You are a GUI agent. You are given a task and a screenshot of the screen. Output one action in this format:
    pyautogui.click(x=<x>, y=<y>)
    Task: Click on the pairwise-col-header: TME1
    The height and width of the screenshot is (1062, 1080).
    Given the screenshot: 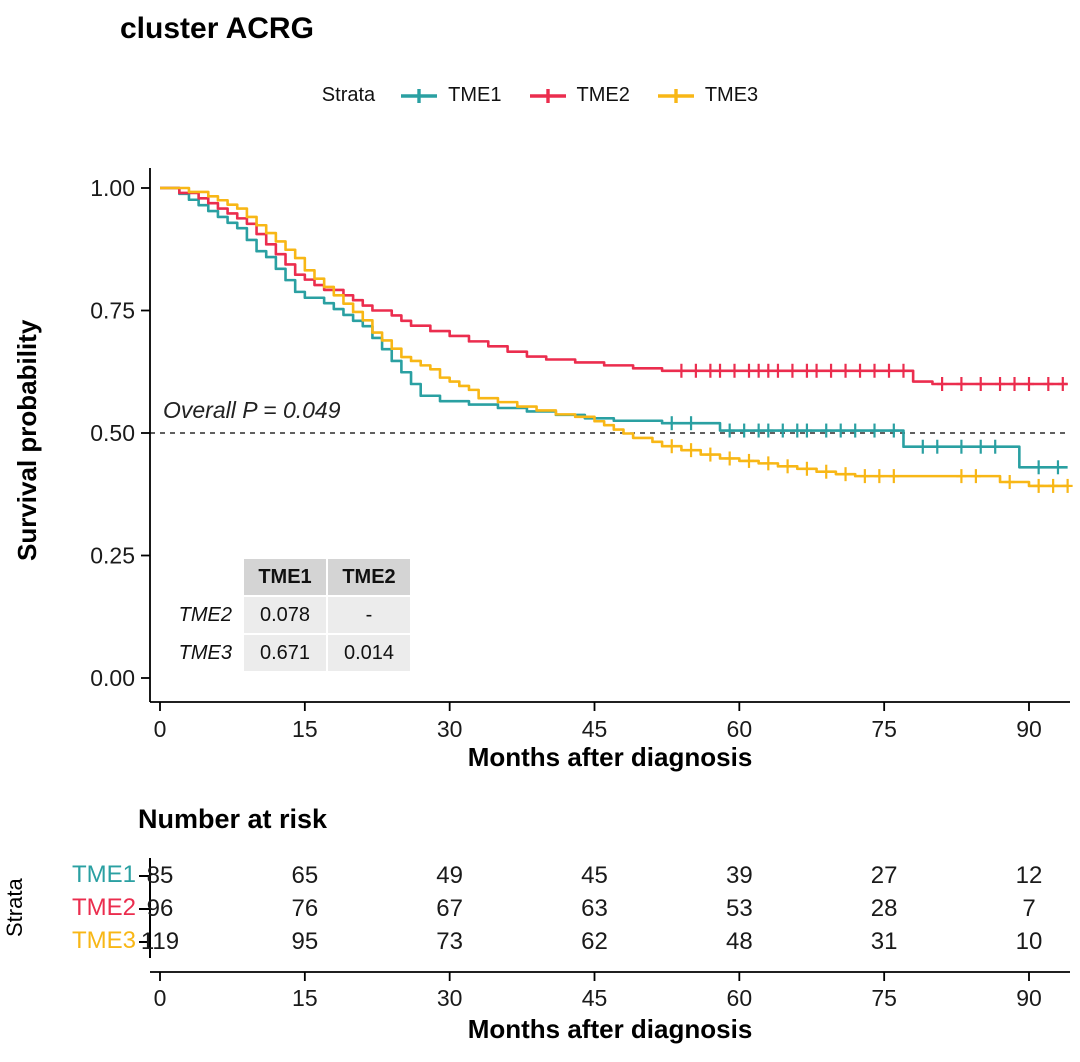 What is the action you would take?
    pyautogui.click(x=285, y=577)
    